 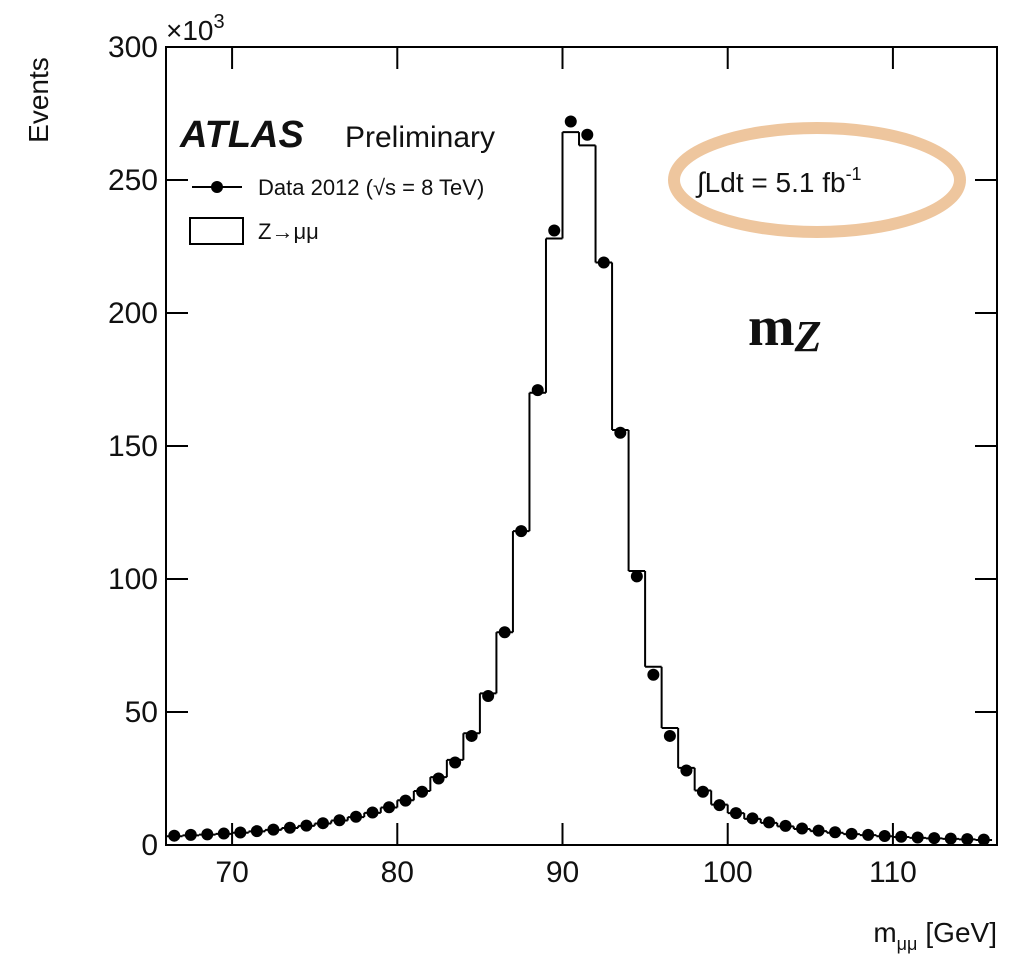 I want to click on y-scale-base: ×10, so click(x=190, y=30).